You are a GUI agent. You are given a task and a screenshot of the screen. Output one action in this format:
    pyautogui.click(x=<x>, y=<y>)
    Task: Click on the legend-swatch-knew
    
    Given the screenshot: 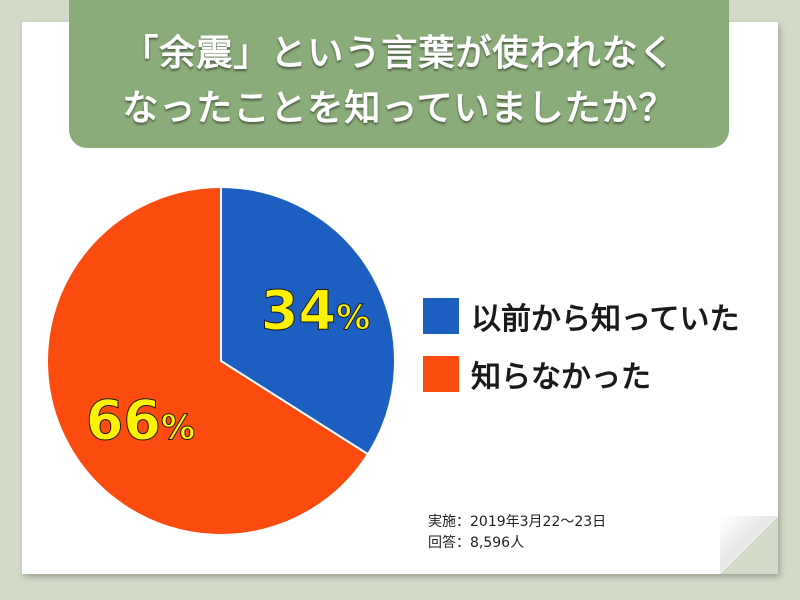 What is the action you would take?
    pyautogui.click(x=441, y=316)
    